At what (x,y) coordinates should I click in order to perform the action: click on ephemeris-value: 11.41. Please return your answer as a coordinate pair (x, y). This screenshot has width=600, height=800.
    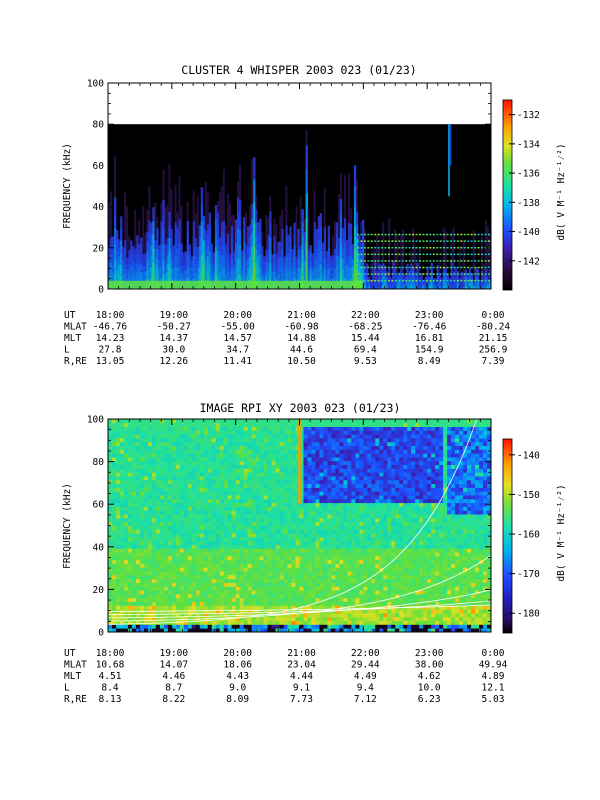
    Looking at the image, I should click on (237, 361).